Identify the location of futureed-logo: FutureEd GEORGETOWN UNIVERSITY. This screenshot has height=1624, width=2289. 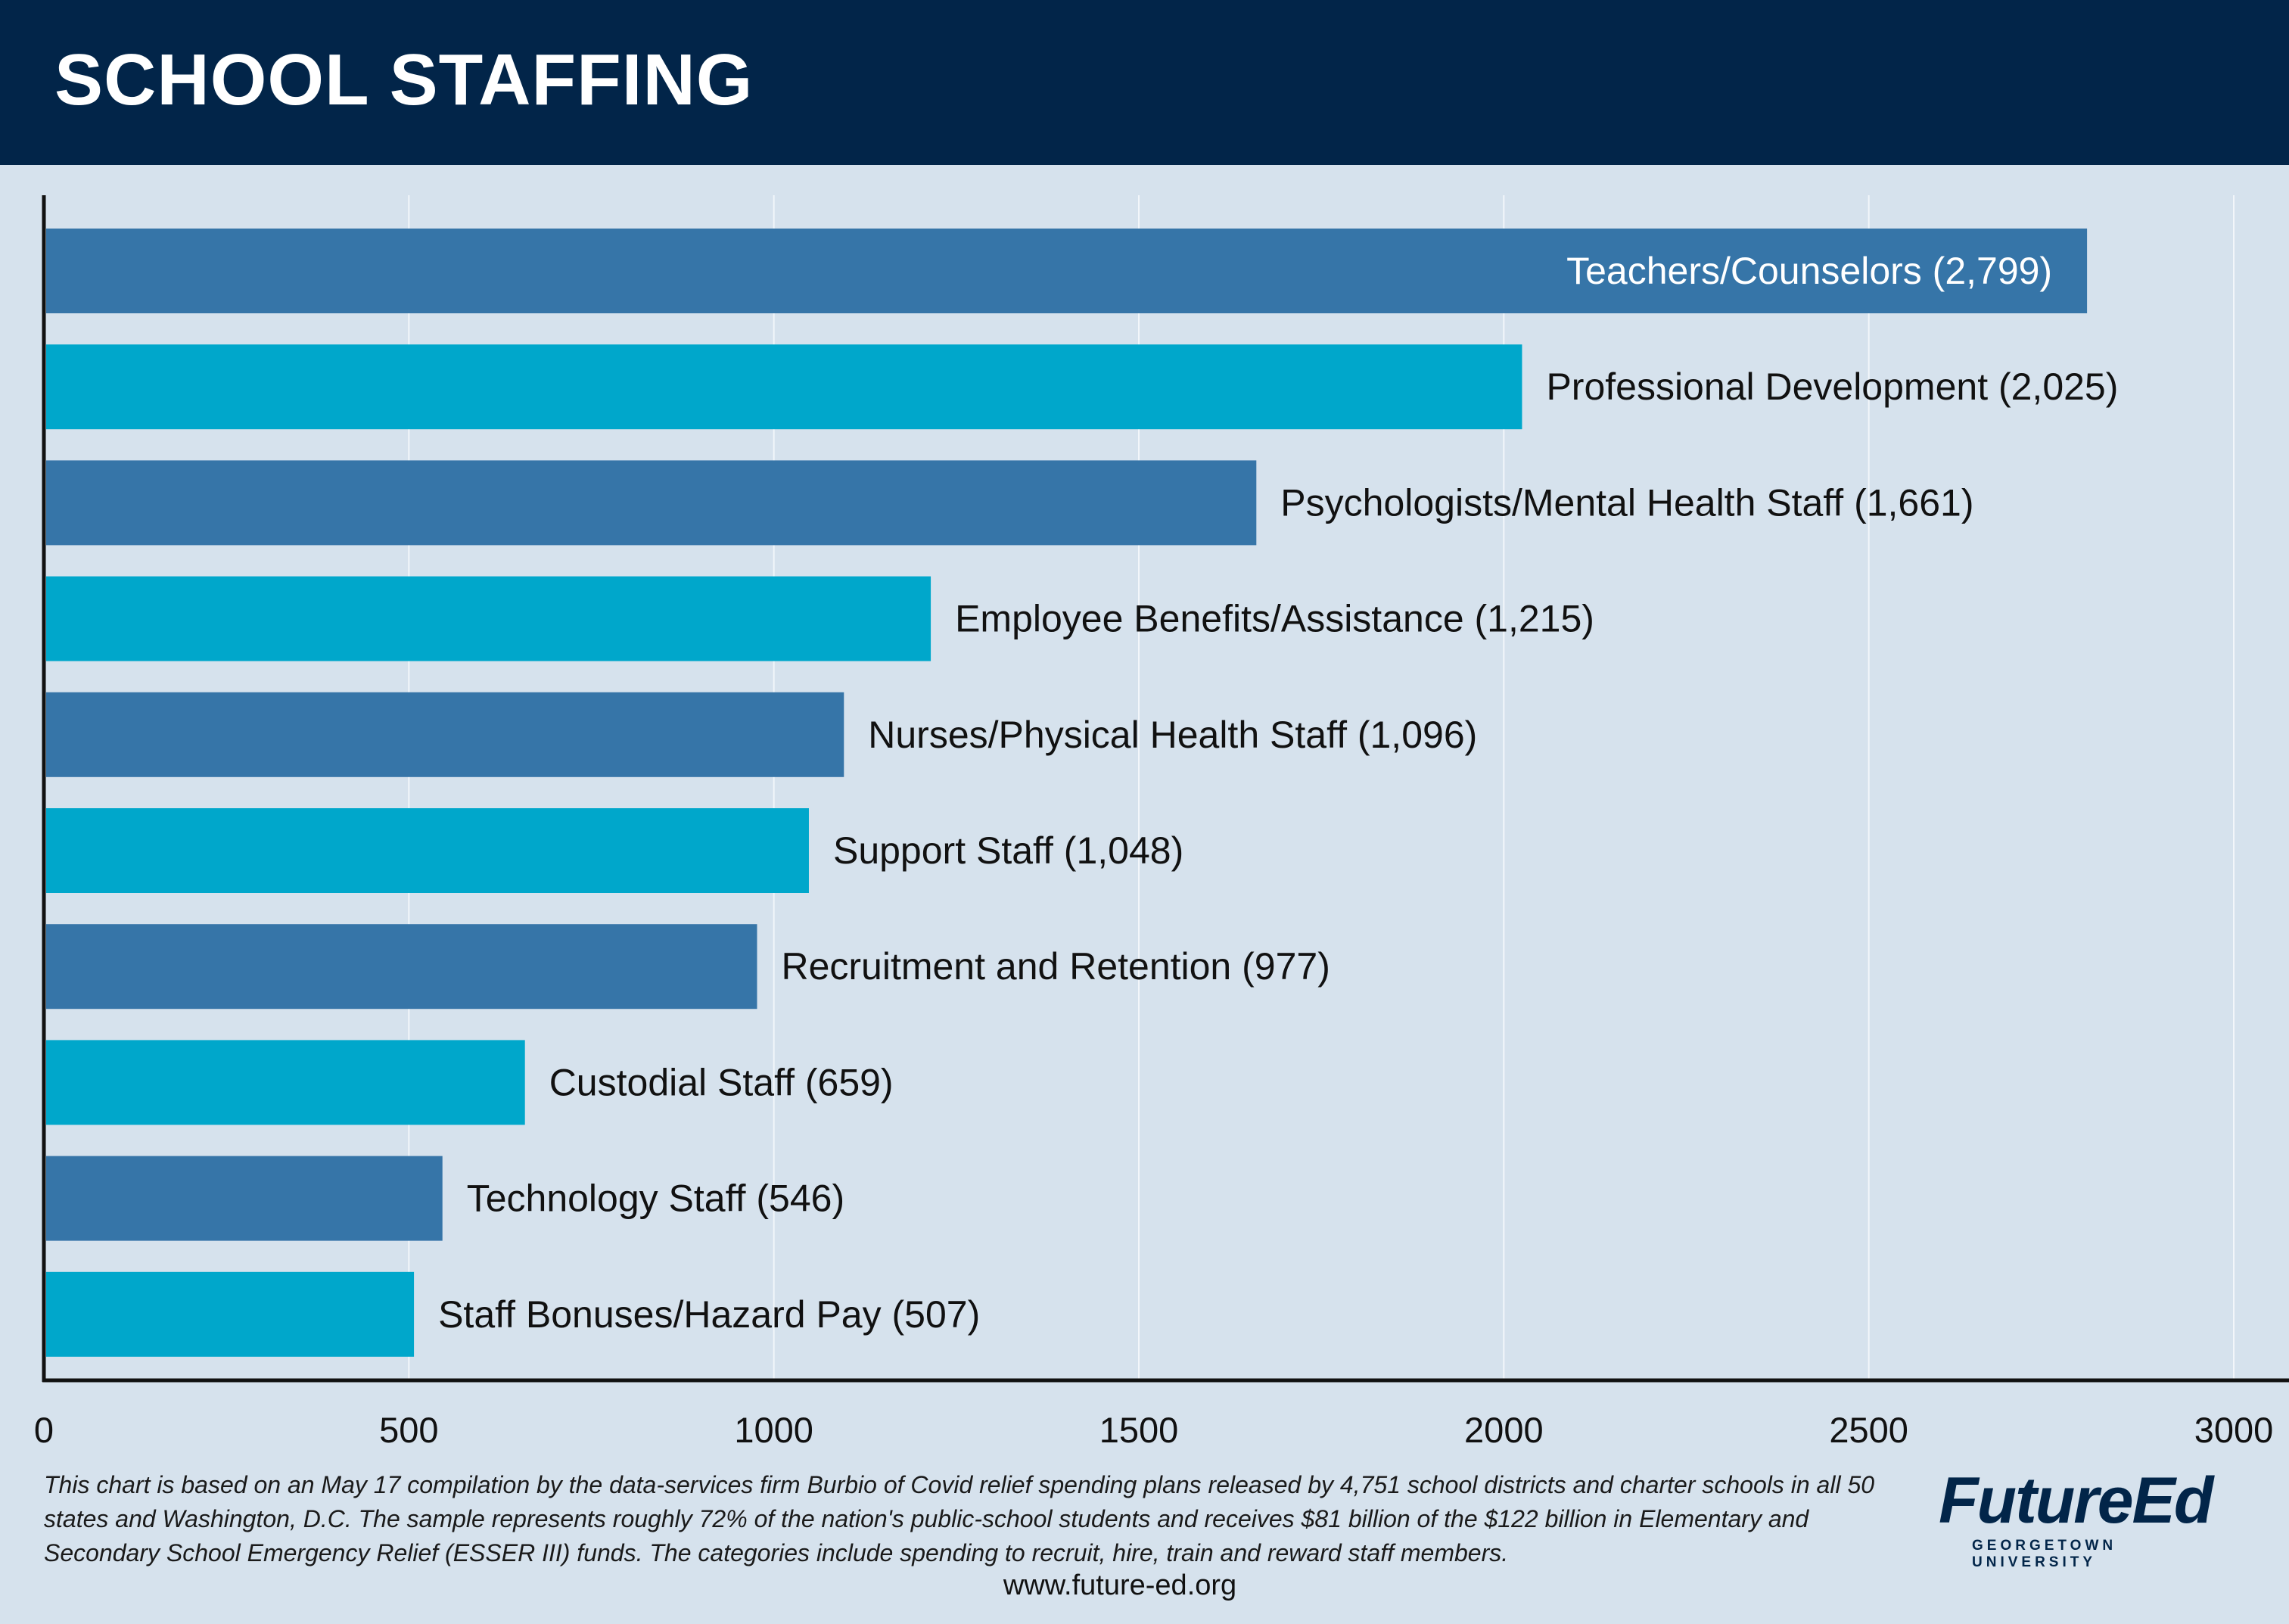
(2086, 1519).